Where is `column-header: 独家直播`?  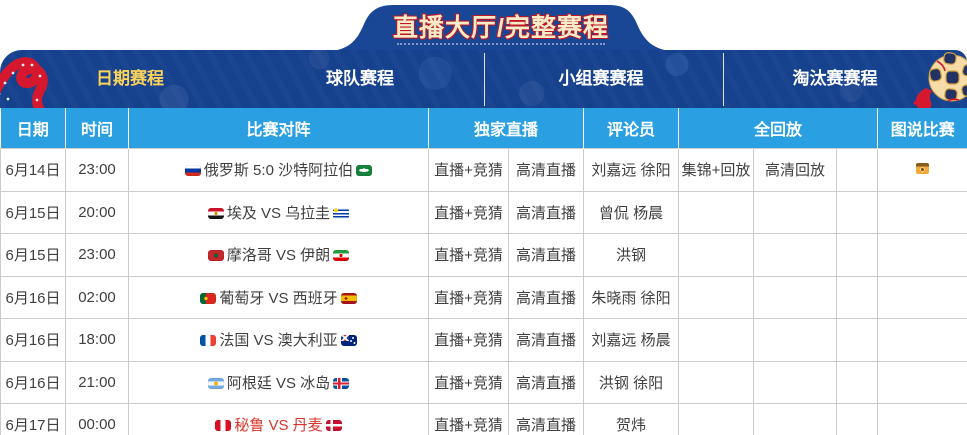 column-header: 独家直播 is located at coordinates (505, 128).